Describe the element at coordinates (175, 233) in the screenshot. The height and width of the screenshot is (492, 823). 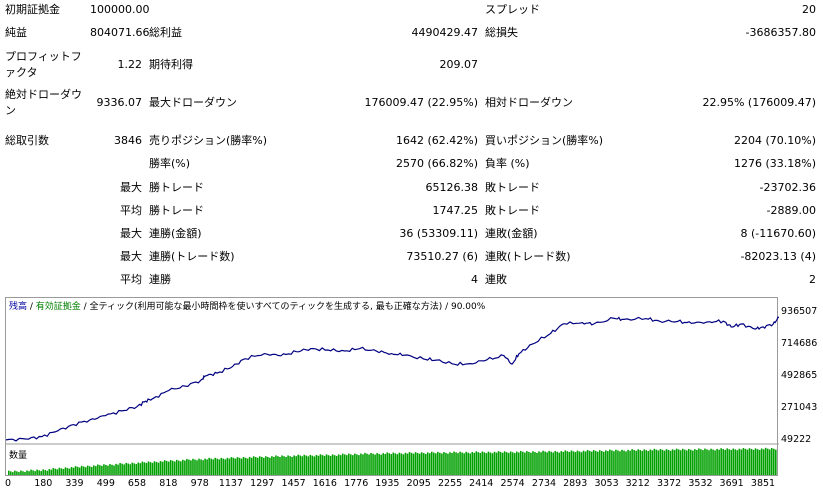
I see `stat-label: 連勝(金額)` at that location.